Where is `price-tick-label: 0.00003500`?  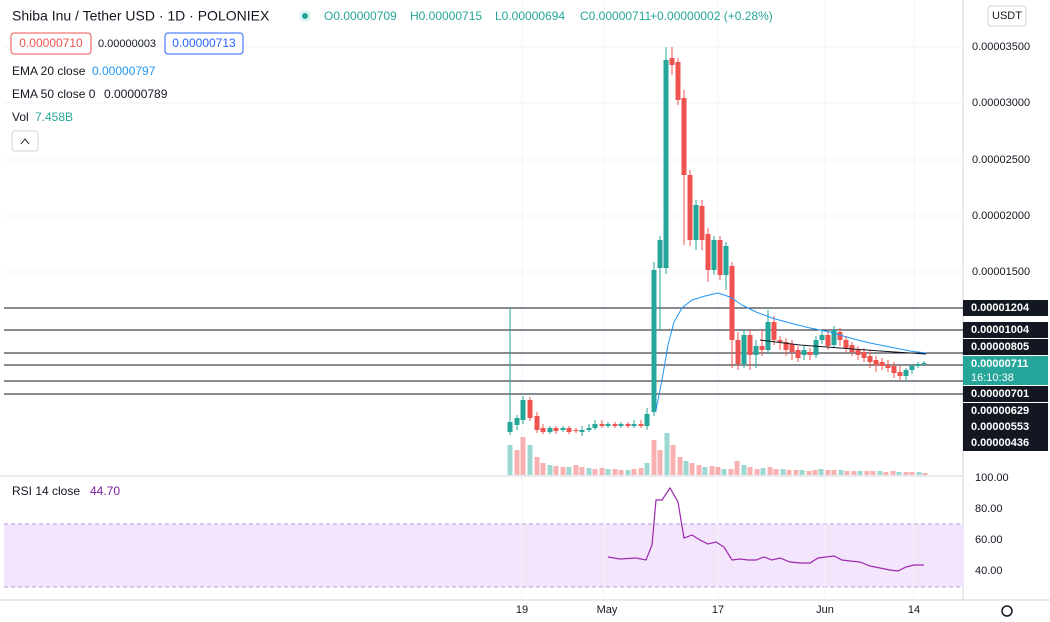 price-tick-label: 0.00003500 is located at coordinates (1001, 47).